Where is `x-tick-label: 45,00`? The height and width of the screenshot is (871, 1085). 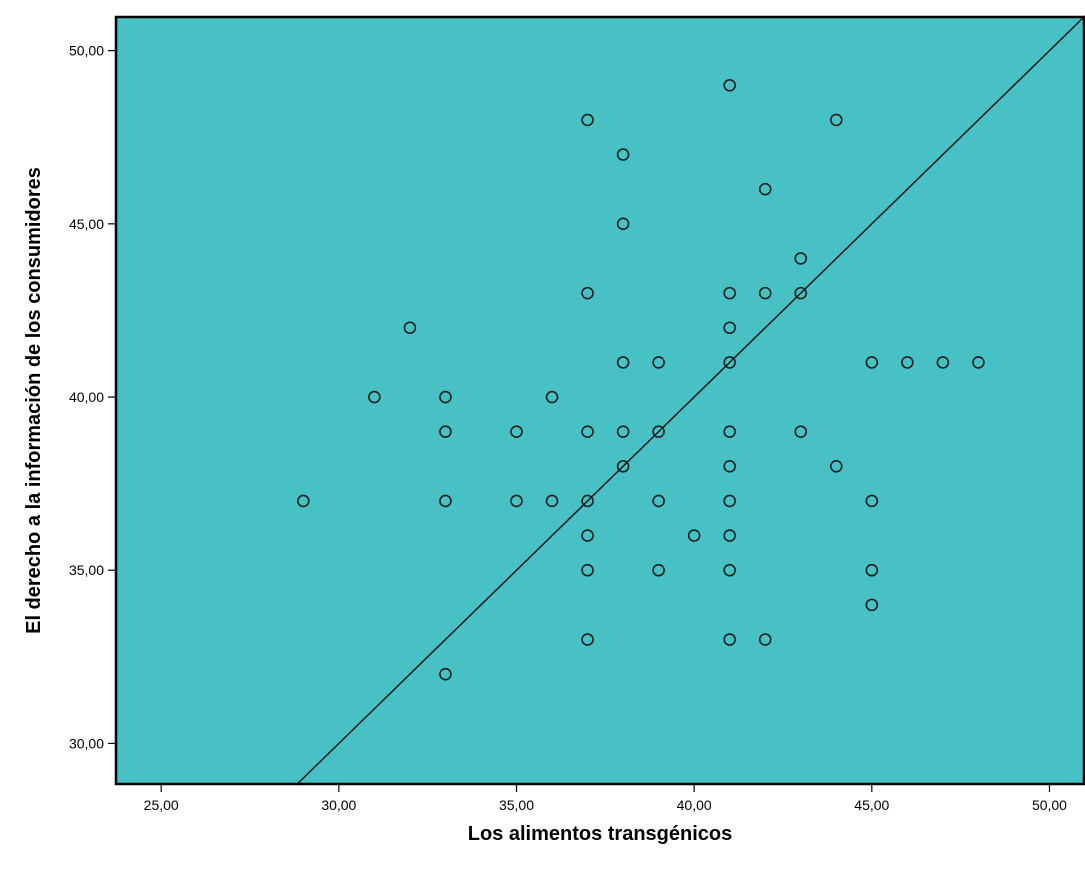
x-tick-label: 45,00 is located at coordinates (871, 805).